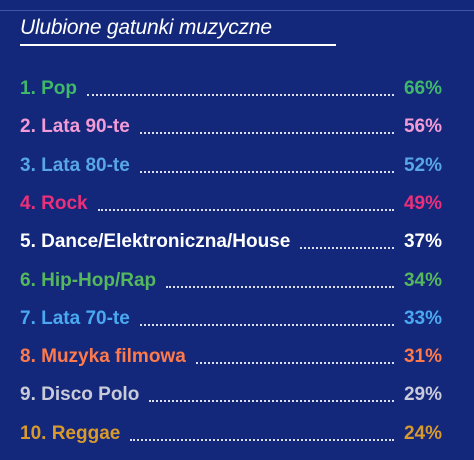 The height and width of the screenshot is (460, 474). What do you see at coordinates (231, 166) in the screenshot?
I see `genre-row: 3. Lata 80-te 52%` at bounding box center [231, 166].